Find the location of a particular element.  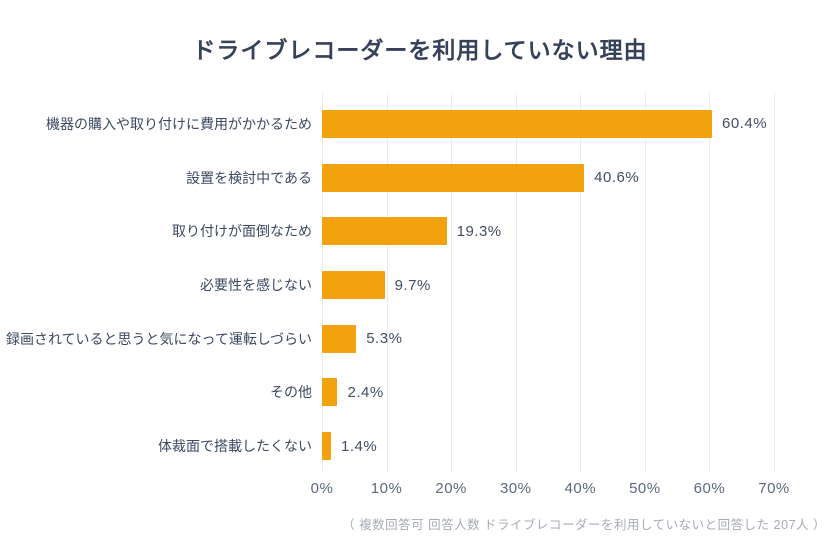

category-label: 取り付けが面倒なため is located at coordinates (242, 231).